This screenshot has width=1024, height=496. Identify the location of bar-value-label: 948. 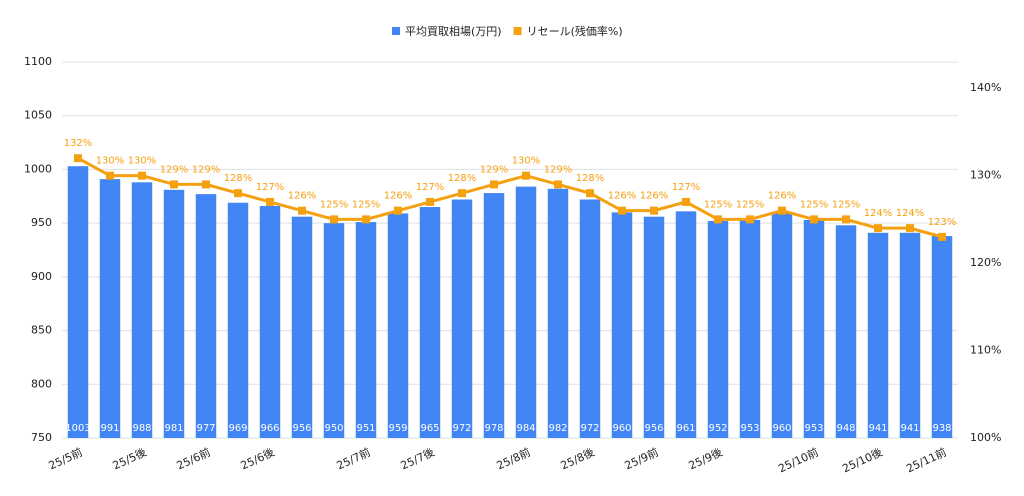
(845, 428).